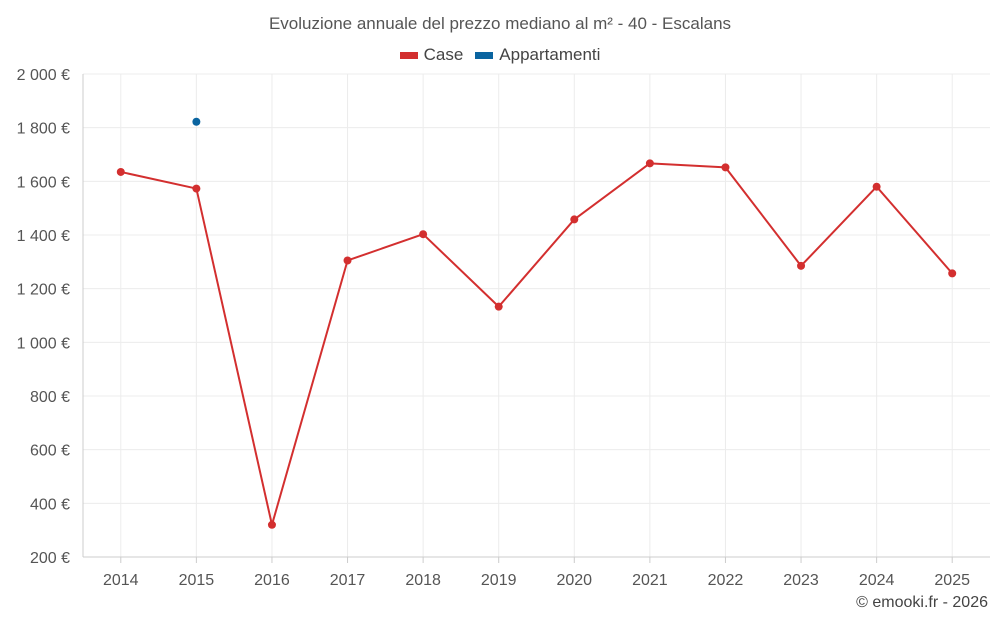  I want to click on x-tick-label: 2023, so click(801, 580).